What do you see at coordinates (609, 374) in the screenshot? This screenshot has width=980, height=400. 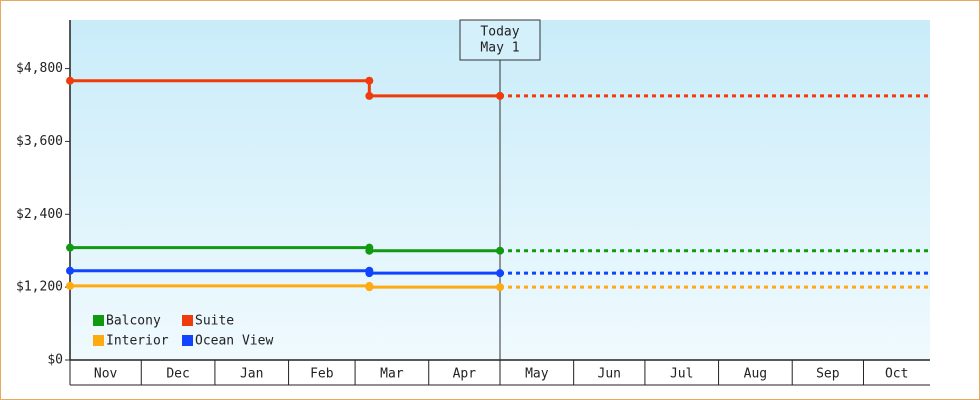 I see `x-tick-label: Jun` at bounding box center [609, 374].